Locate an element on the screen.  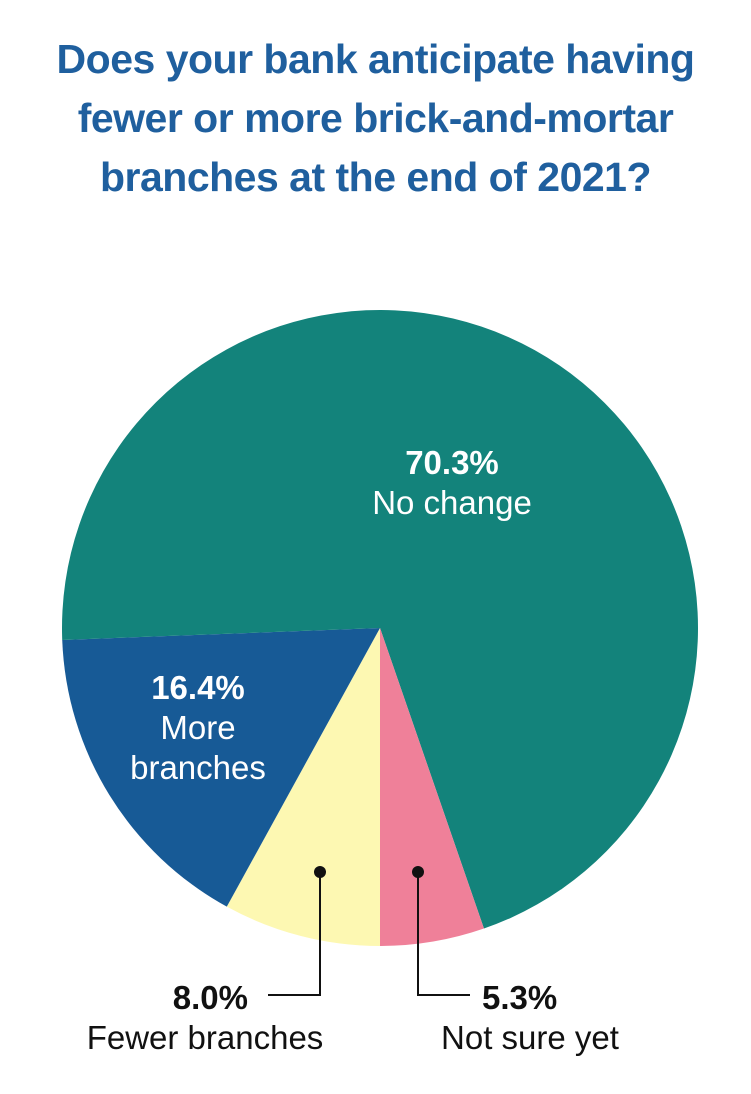
slice-label: 5.3% Not sure yet is located at coordinates (530, 1018).